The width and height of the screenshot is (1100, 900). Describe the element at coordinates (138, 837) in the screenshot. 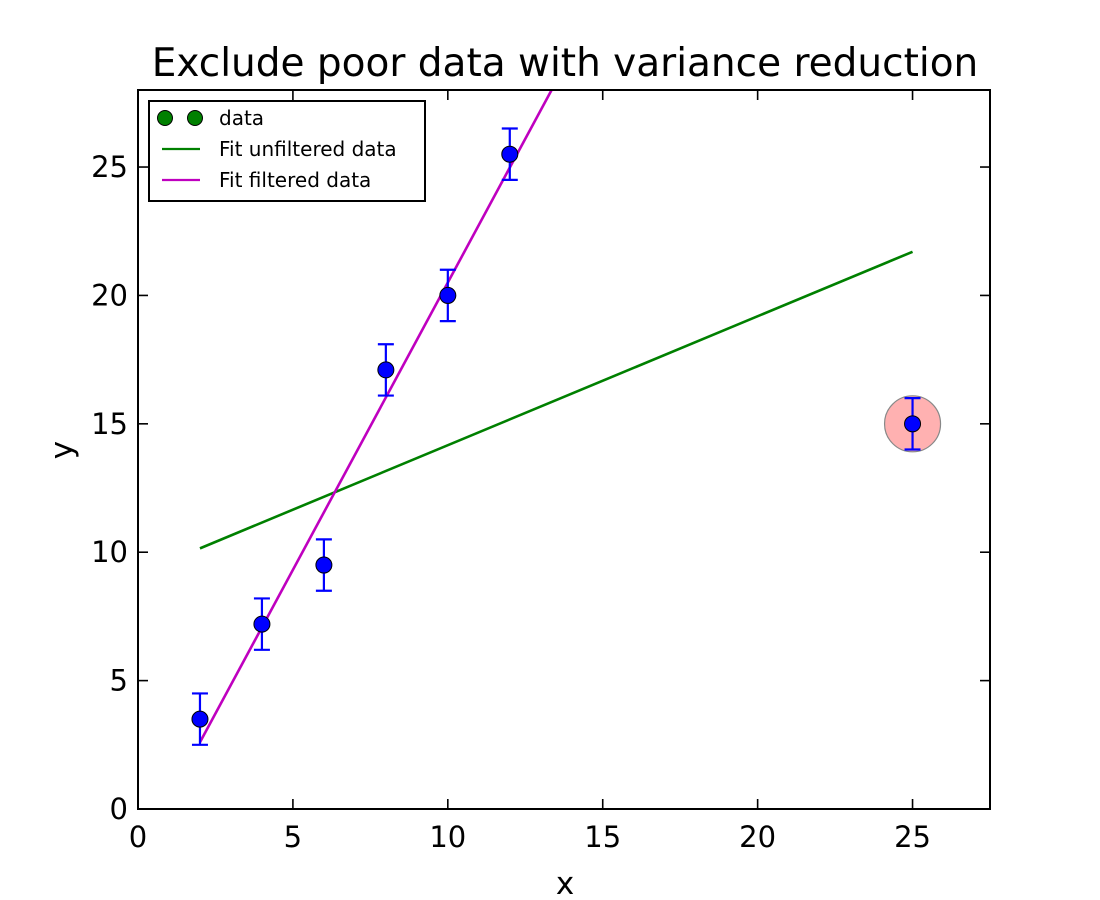

I see `x-tick-label-0: 0` at that location.